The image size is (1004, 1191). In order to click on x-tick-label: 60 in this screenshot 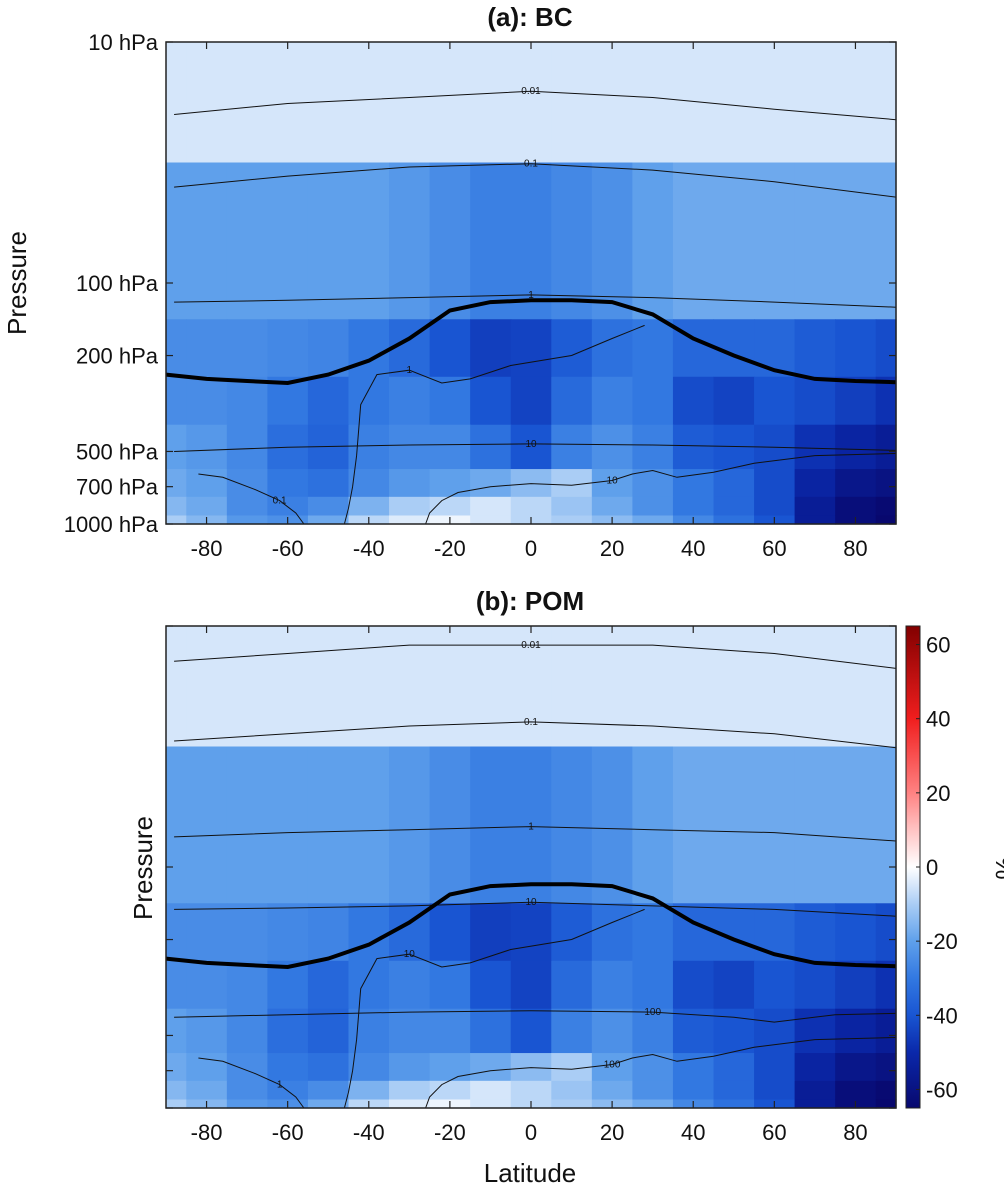, I will do `click(774, 1132)`.